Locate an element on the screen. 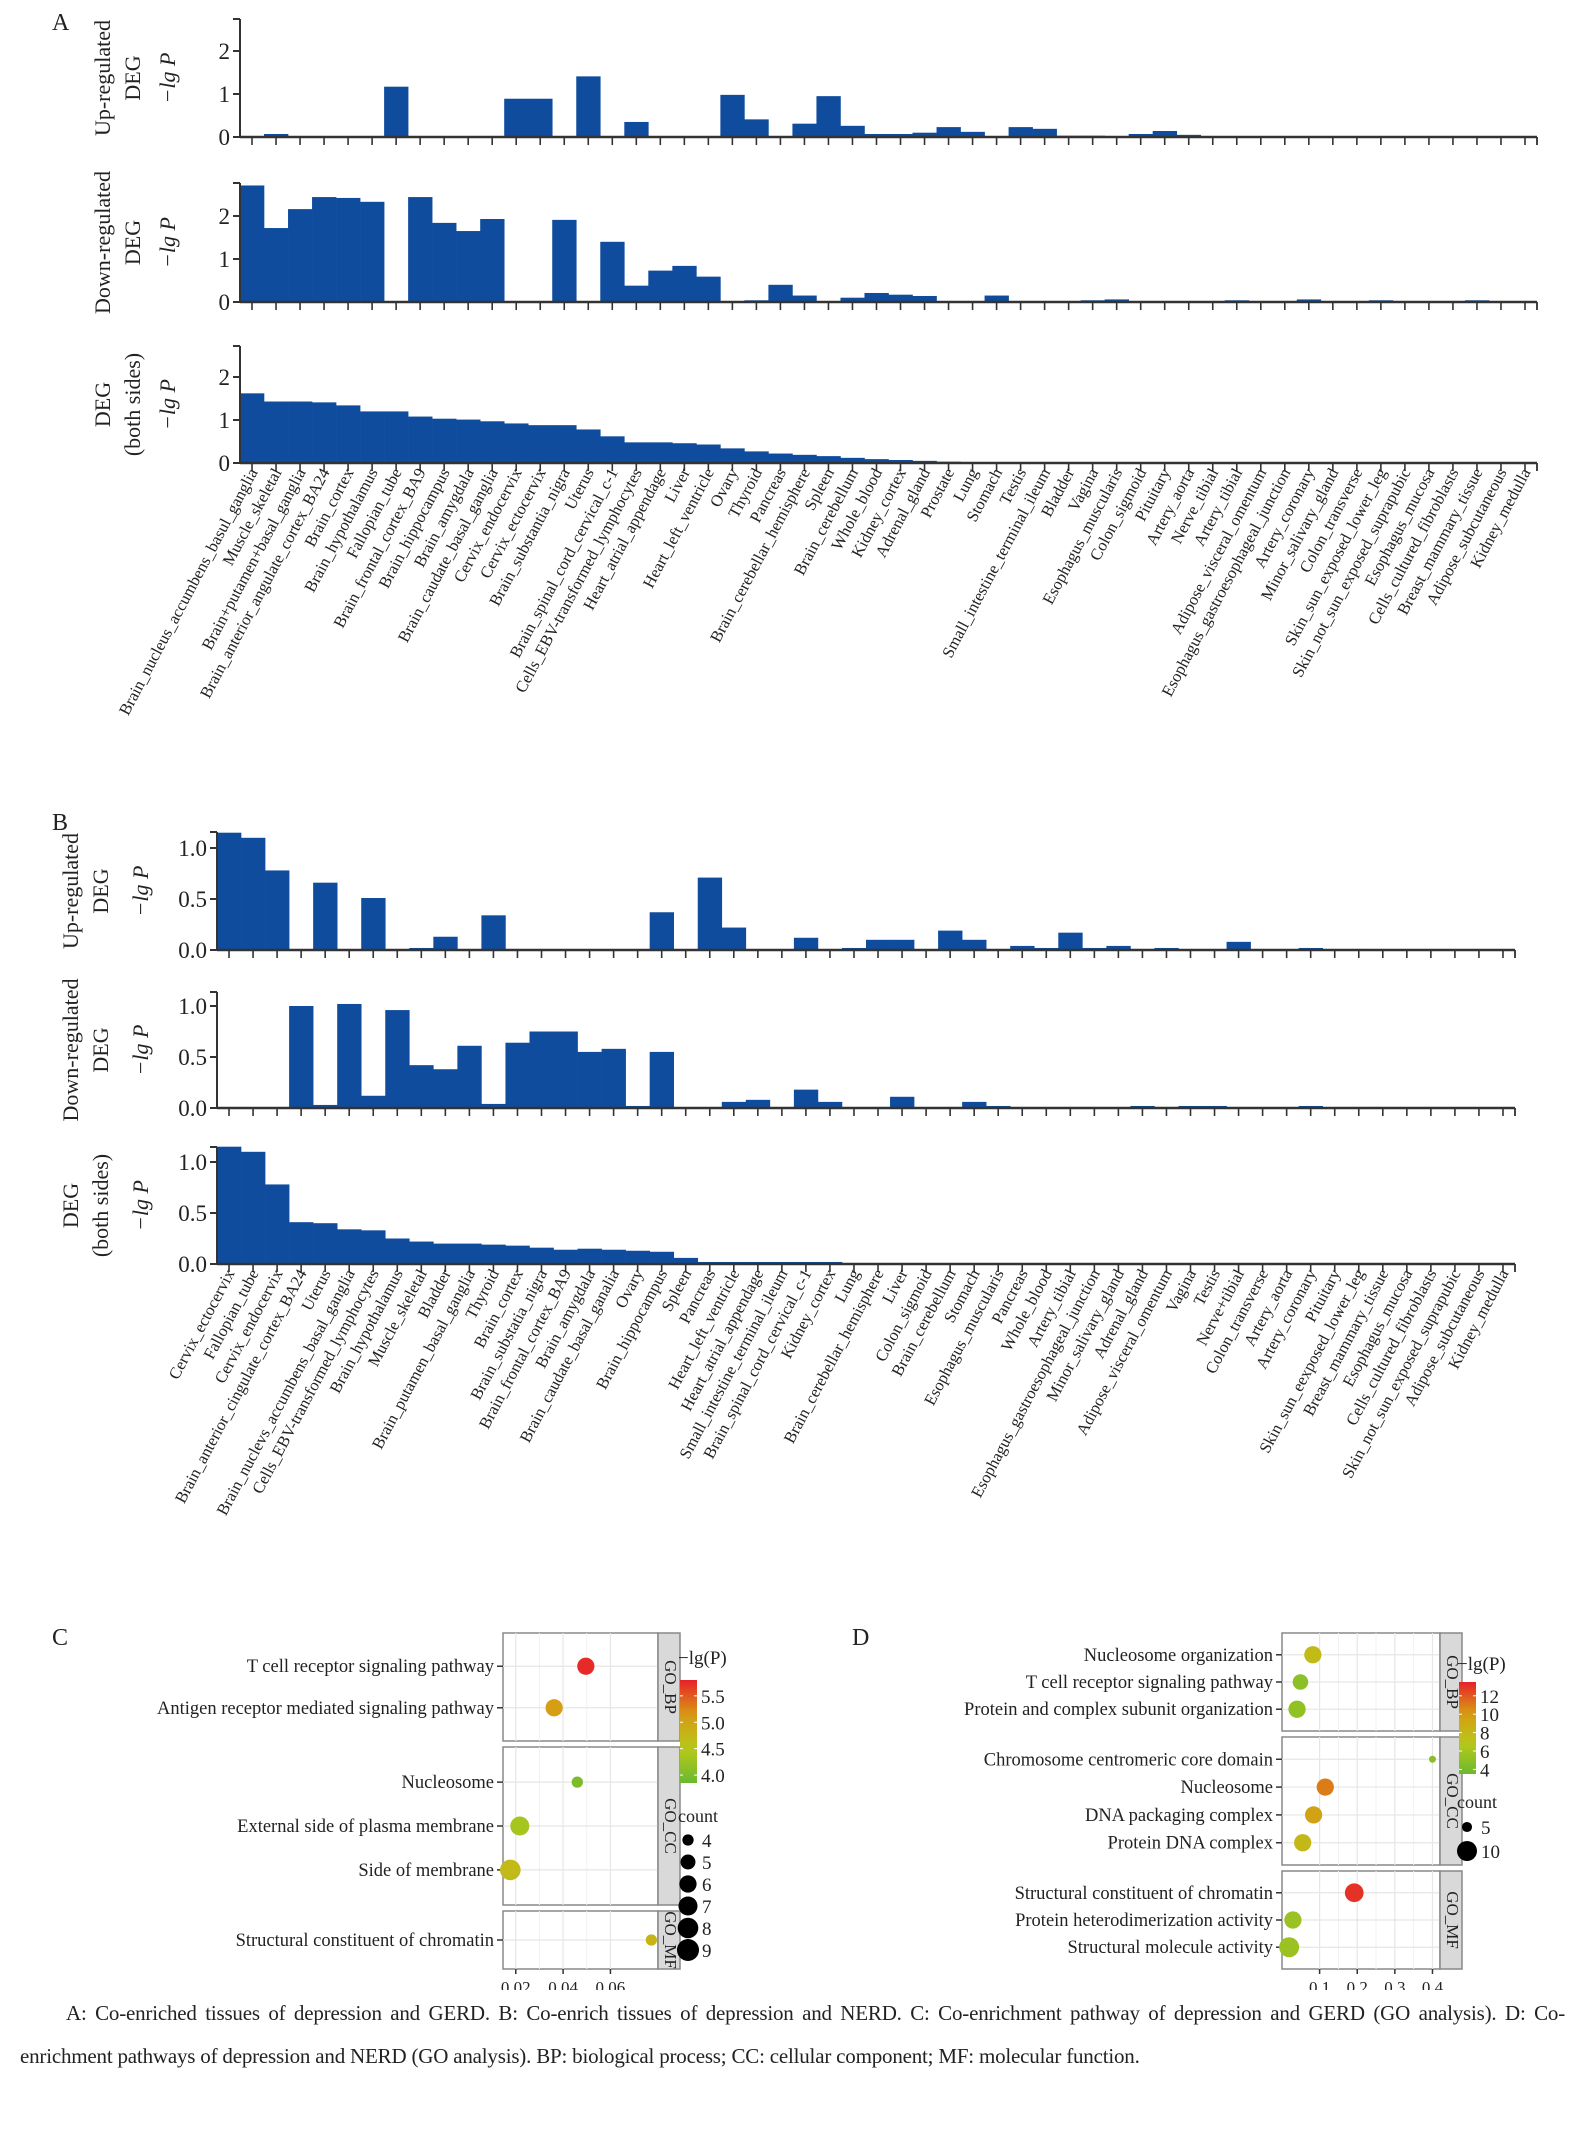 Image resolution: width=1585 pixels, height=2143 pixels. facet-strip-label: GO_MF is located at coordinates (1452, 1920).